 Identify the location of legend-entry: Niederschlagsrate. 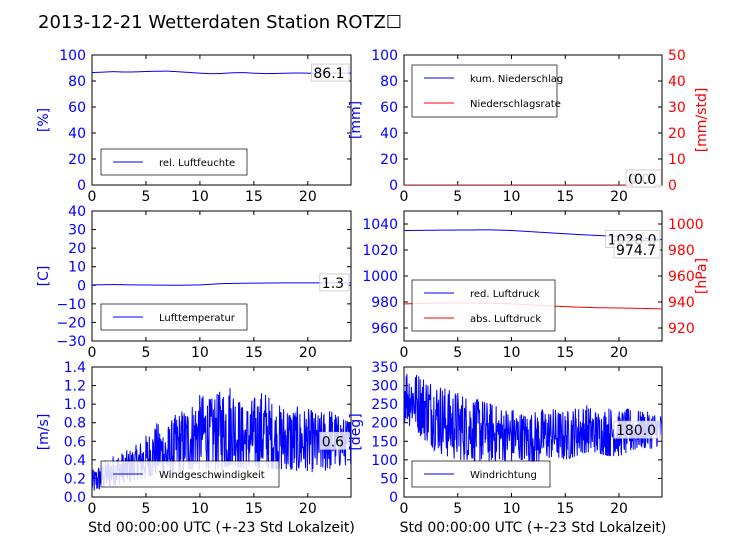
(515, 104).